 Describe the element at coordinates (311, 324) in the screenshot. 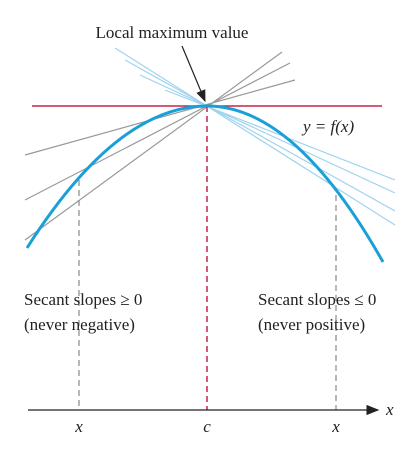

I see `note: (never positive)` at that location.